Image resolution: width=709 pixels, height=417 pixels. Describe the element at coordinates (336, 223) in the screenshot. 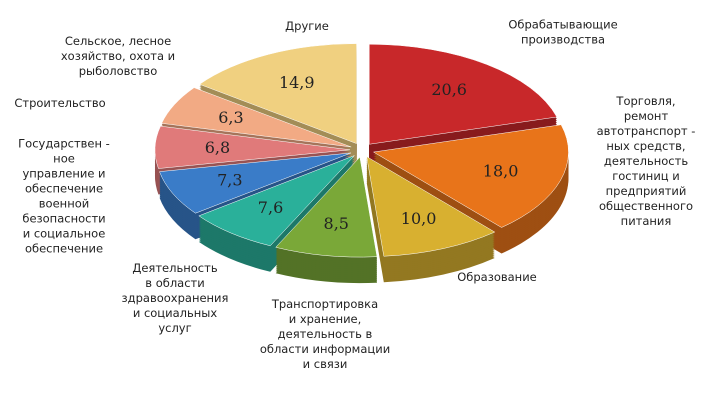

I see `value-label: 8,5` at that location.